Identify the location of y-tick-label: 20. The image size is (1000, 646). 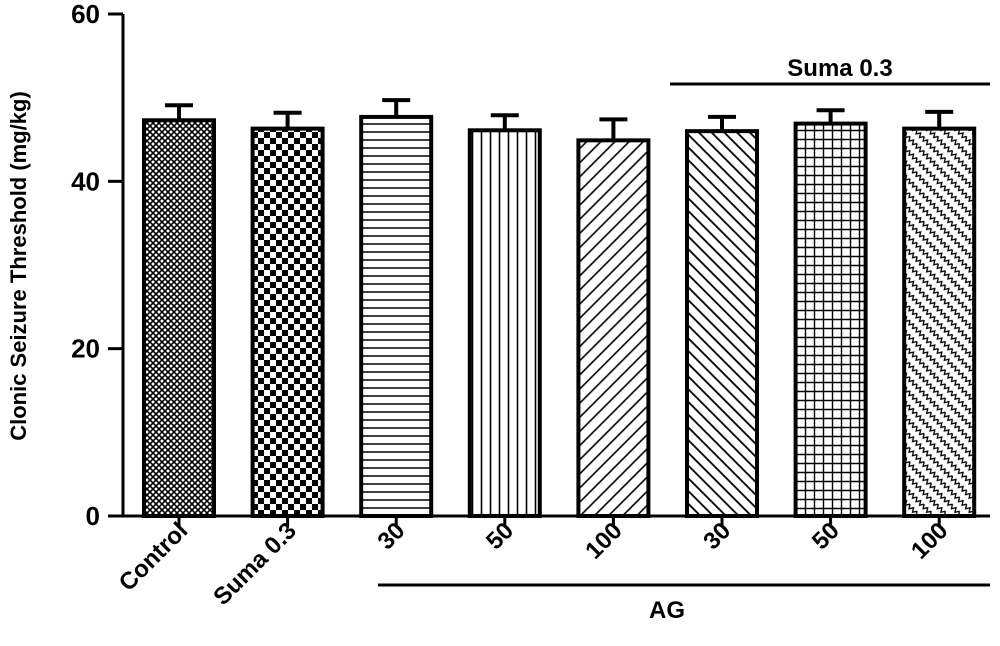
(85, 349).